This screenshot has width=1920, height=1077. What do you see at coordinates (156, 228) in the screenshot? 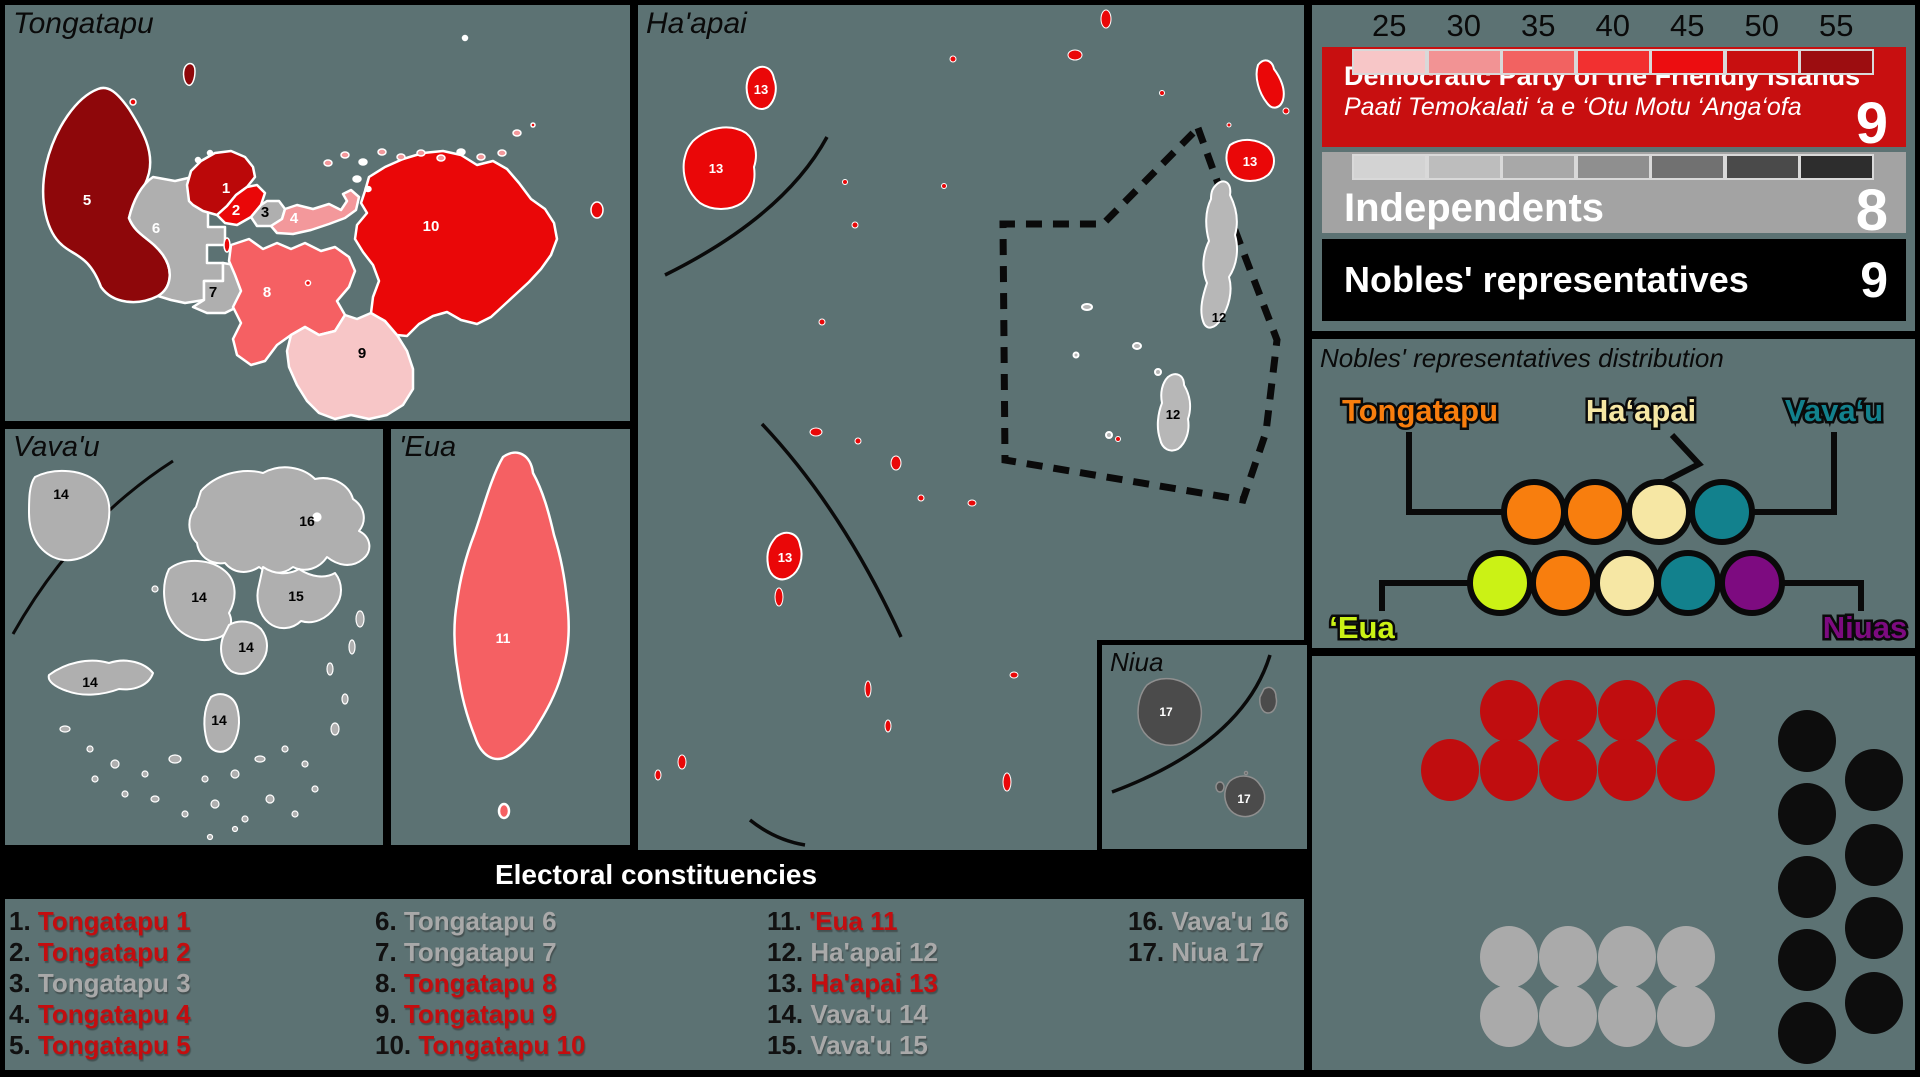
I see `island-number-label: 6` at bounding box center [156, 228].